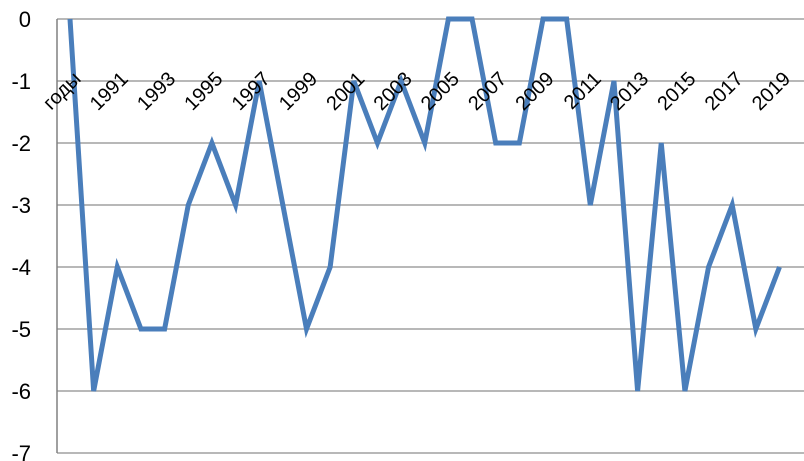 This screenshot has height=461, width=804. What do you see at coordinates (21, 267) in the screenshot?
I see `y-tick-label: -4` at bounding box center [21, 267].